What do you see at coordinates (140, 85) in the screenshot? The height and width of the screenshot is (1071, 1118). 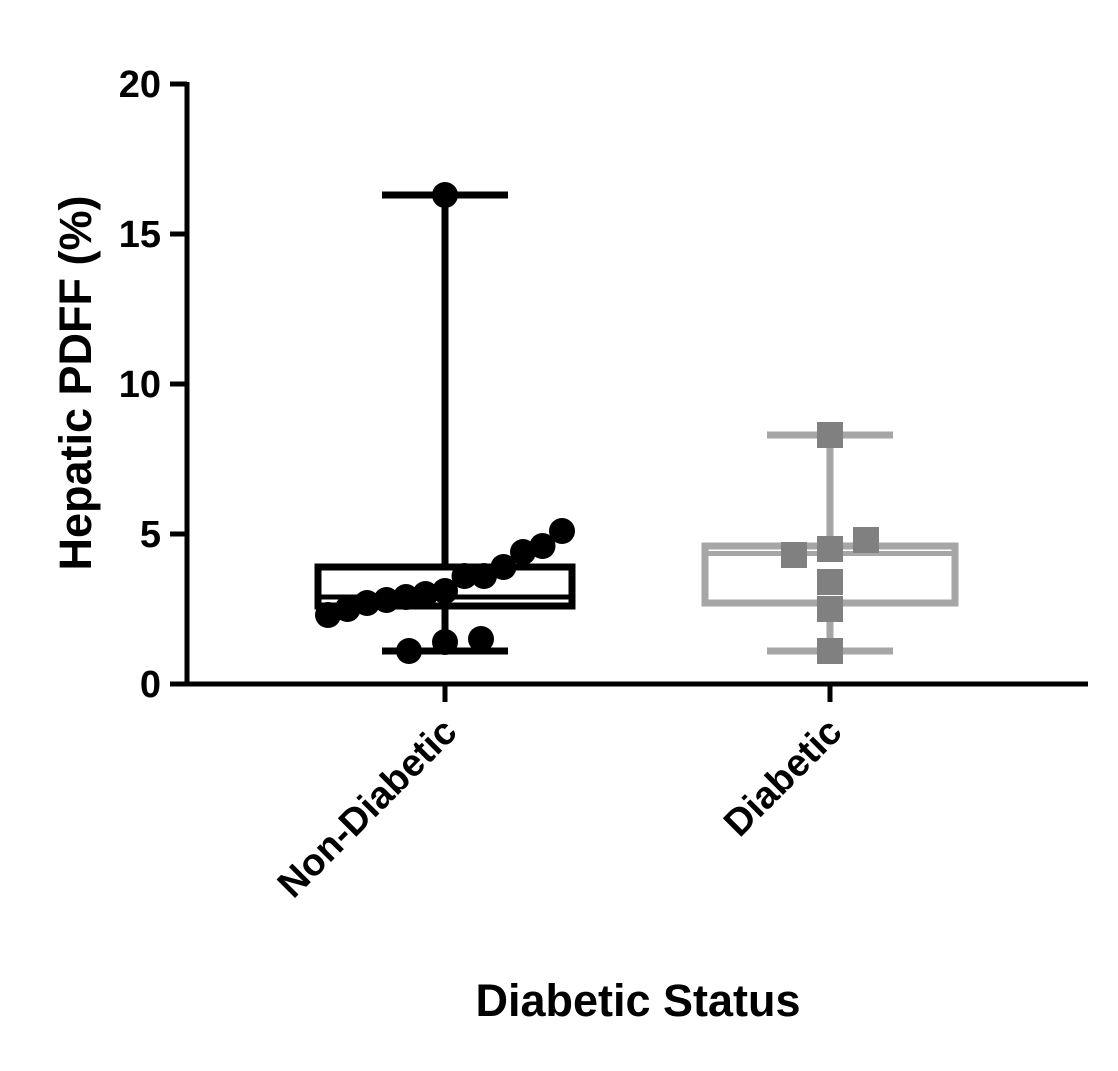 I see `y-tick-label: 20` at bounding box center [140, 85].